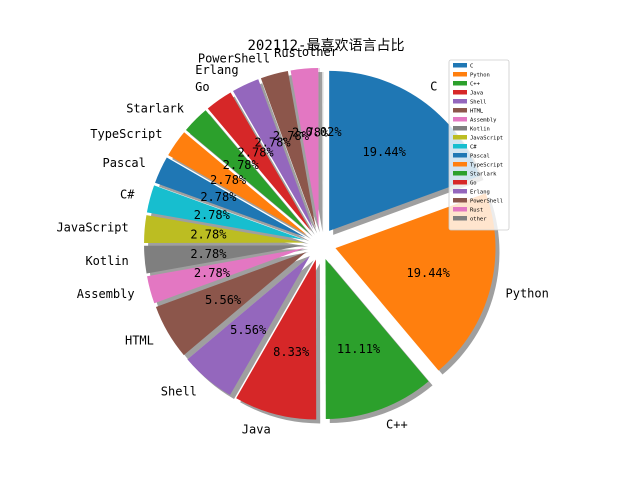 This screenshot has width=640, height=480. What do you see at coordinates (92, 228) in the screenshot?
I see `category-label-javascript: JavaScript` at bounding box center [92, 228].